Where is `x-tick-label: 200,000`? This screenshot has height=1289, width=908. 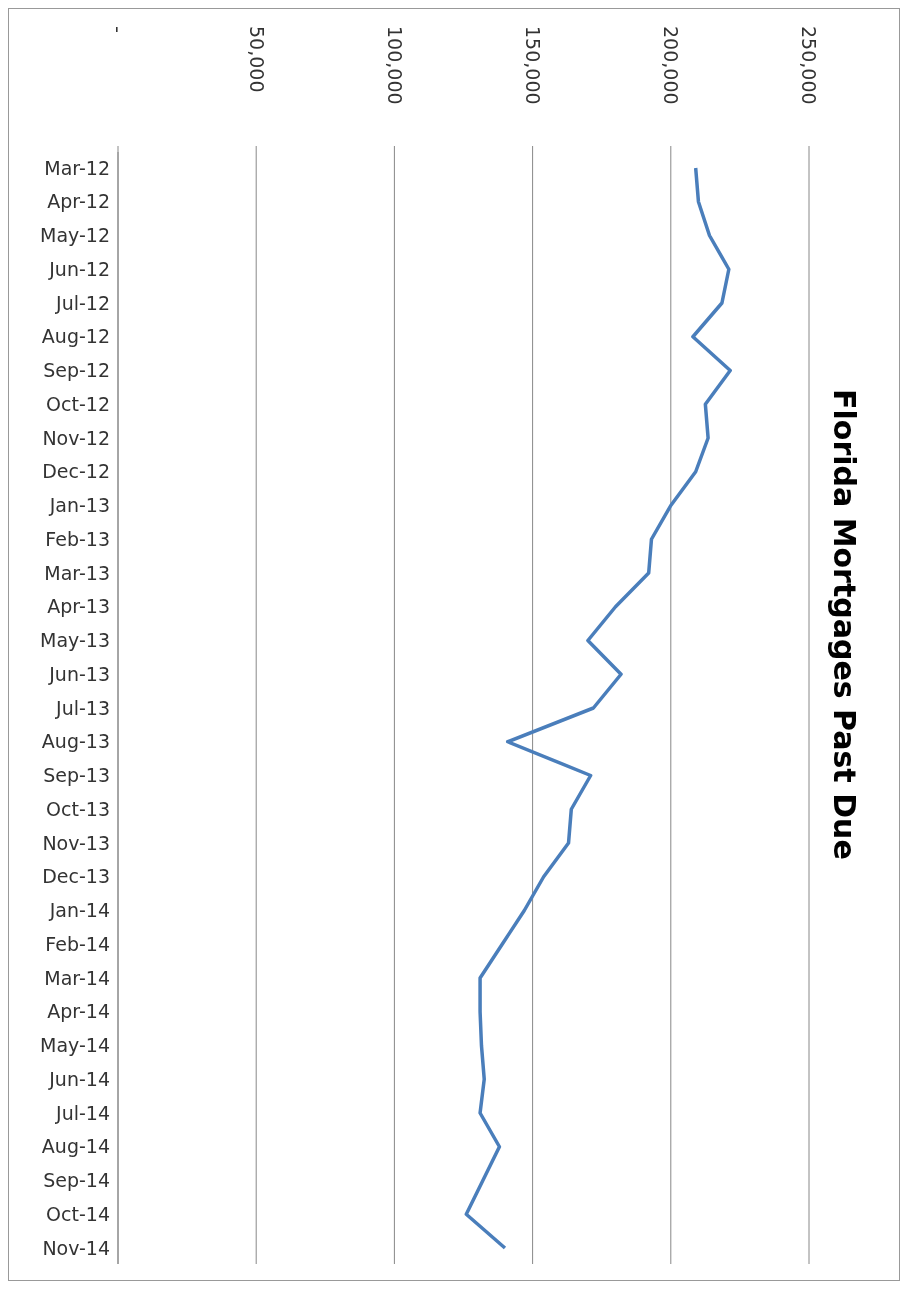 x-tick-label: 200,000 is located at coordinates (671, 65).